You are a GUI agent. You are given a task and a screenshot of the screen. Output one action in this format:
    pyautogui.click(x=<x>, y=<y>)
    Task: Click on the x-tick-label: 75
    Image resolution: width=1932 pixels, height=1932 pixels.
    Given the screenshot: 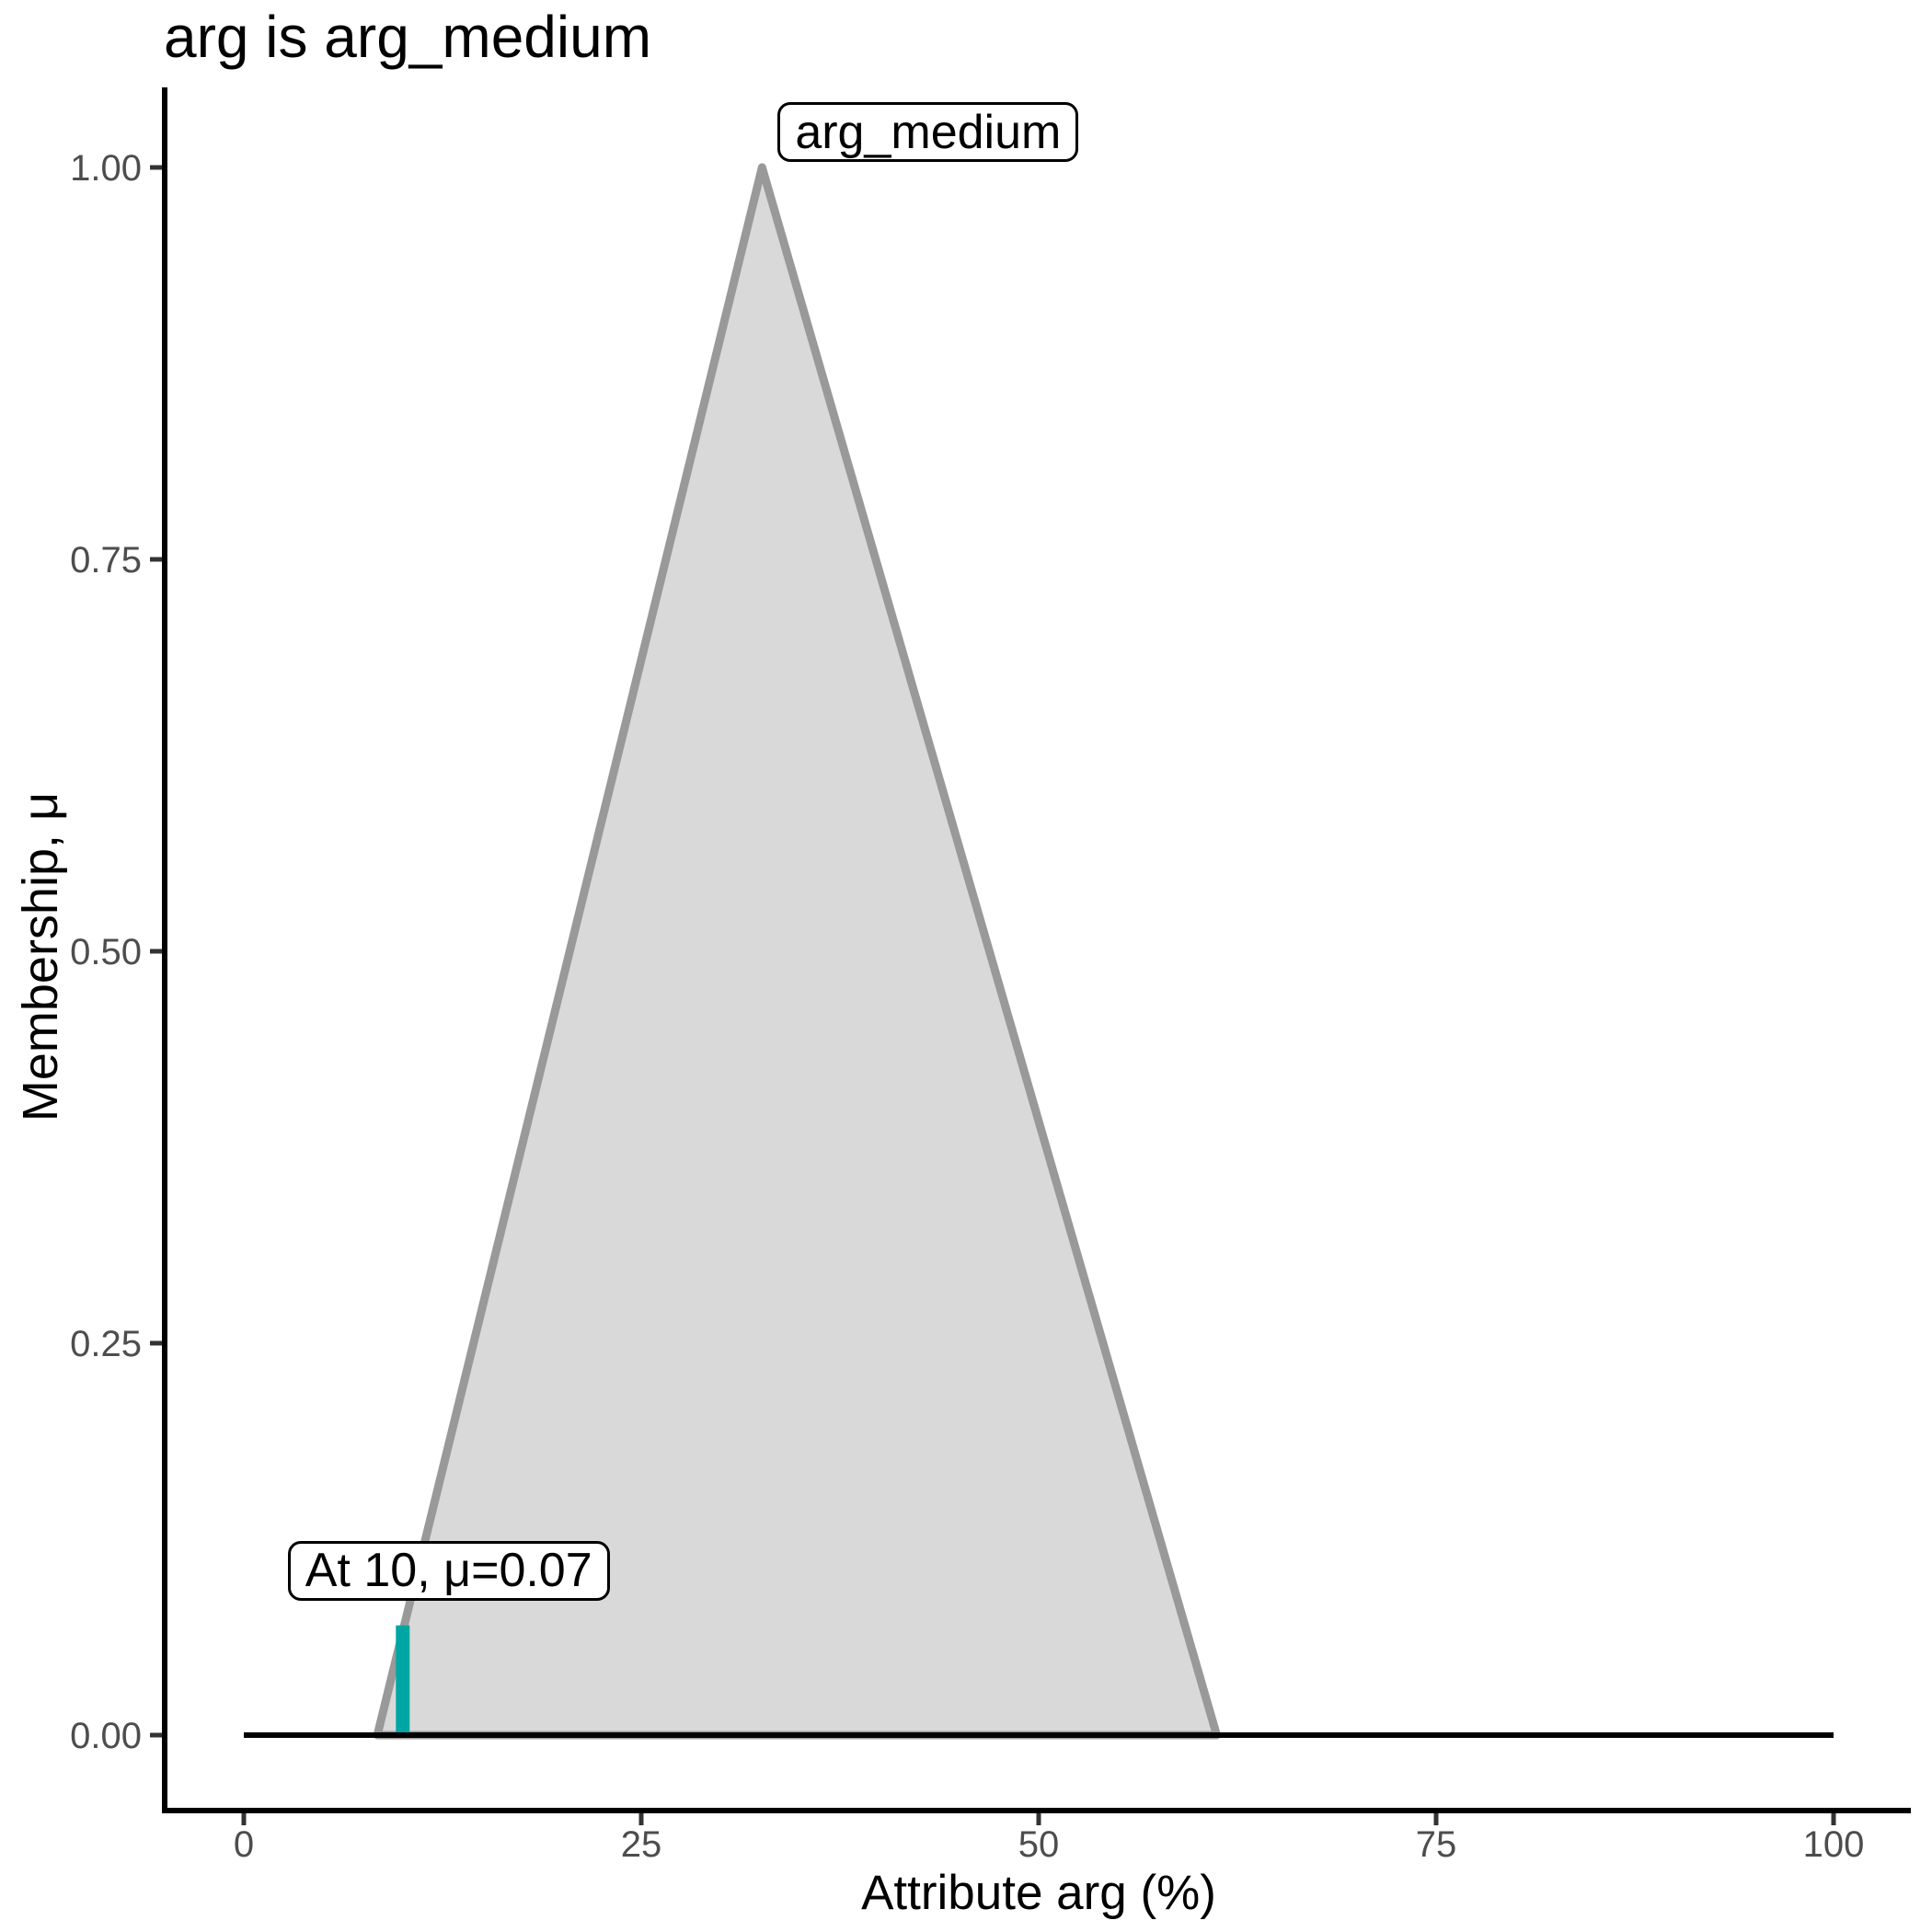 What is the action you would take?
    pyautogui.click(x=1436, y=1844)
    